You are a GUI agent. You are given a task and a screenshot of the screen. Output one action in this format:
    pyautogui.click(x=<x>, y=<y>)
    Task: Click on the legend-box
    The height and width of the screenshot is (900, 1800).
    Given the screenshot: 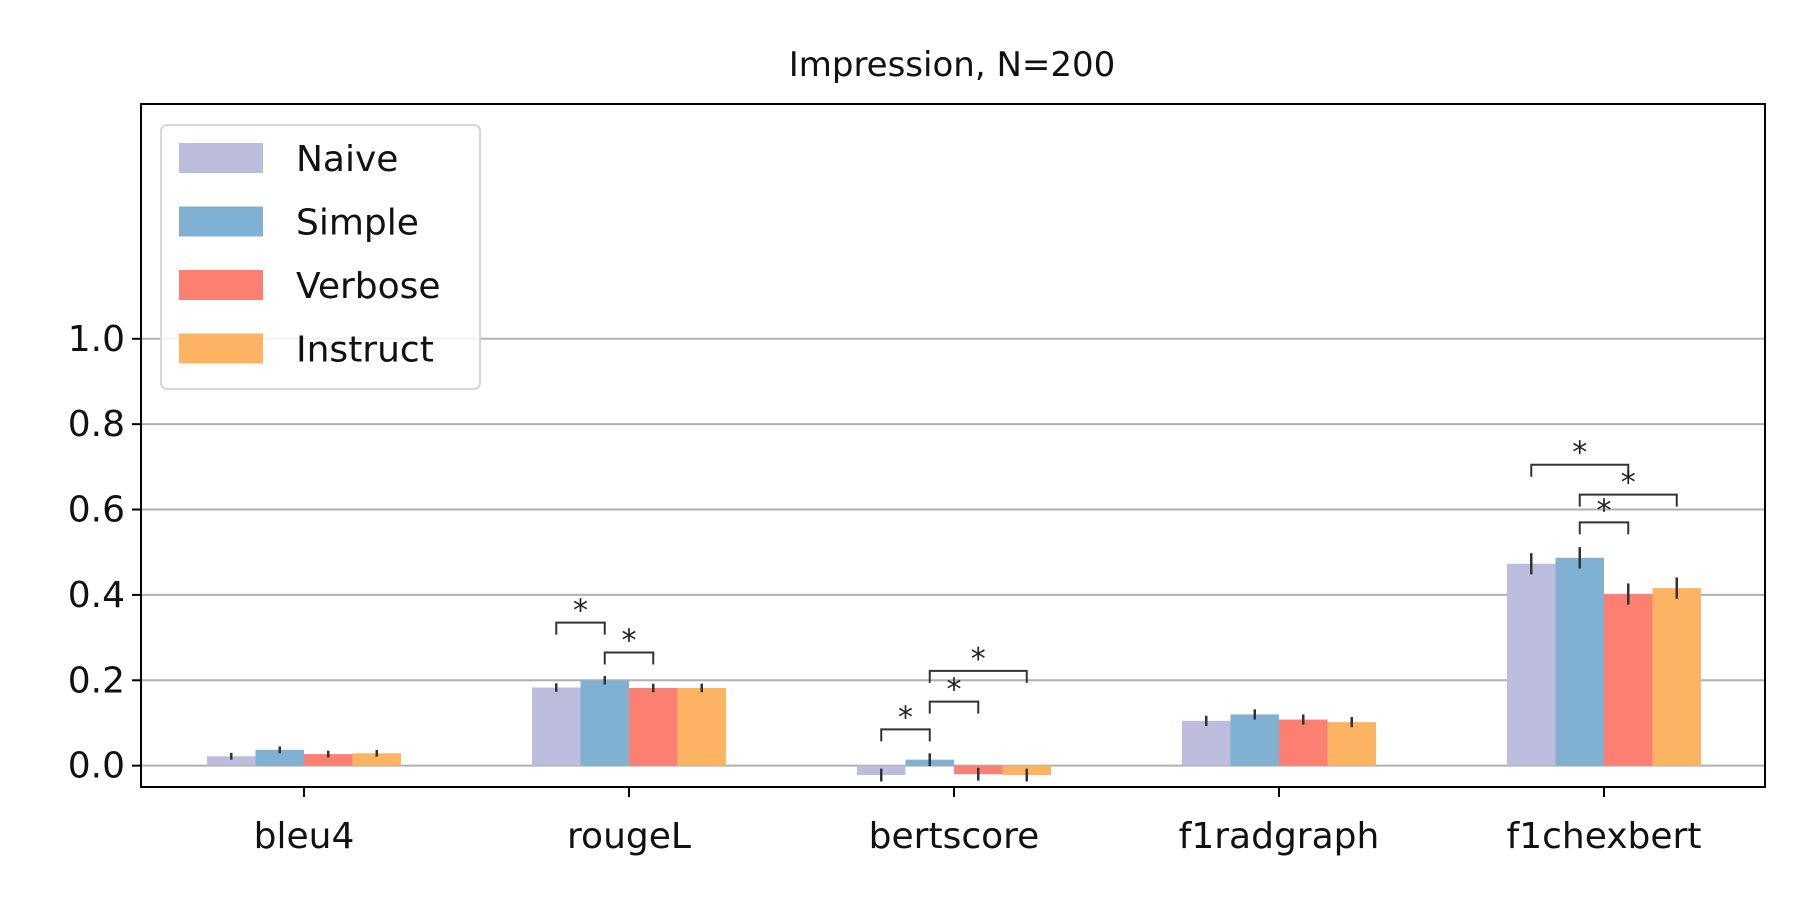 What is the action you would take?
    pyautogui.click(x=320, y=257)
    